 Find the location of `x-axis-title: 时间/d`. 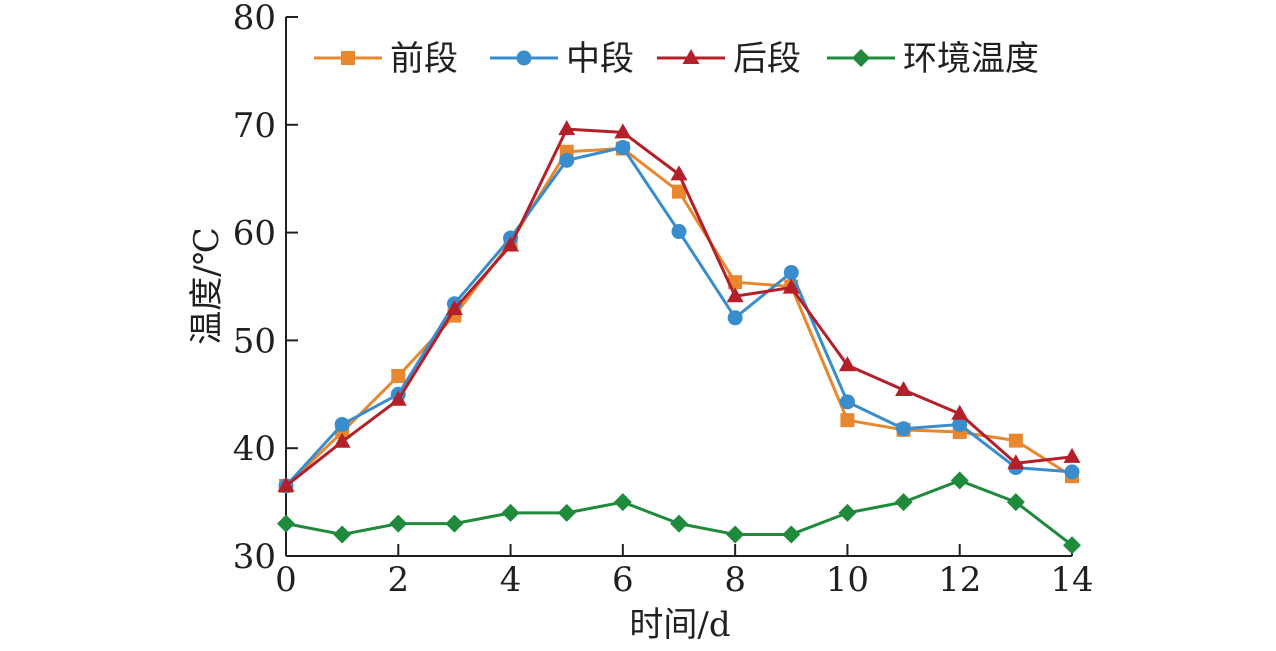

x-axis-title: 时间/d is located at coordinates (679, 625).